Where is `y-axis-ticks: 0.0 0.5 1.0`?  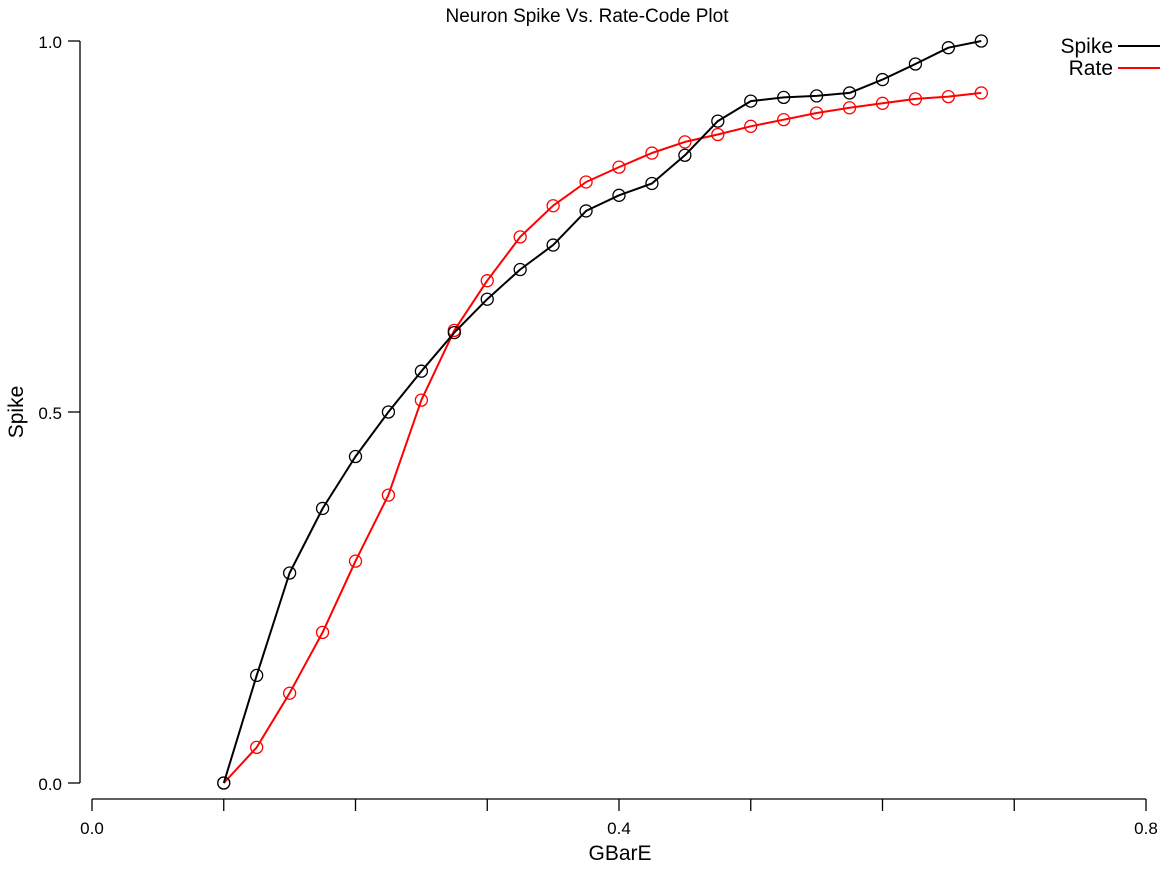 y-axis-ticks: 0.0 0.5 1.0 is located at coordinates (59, 413).